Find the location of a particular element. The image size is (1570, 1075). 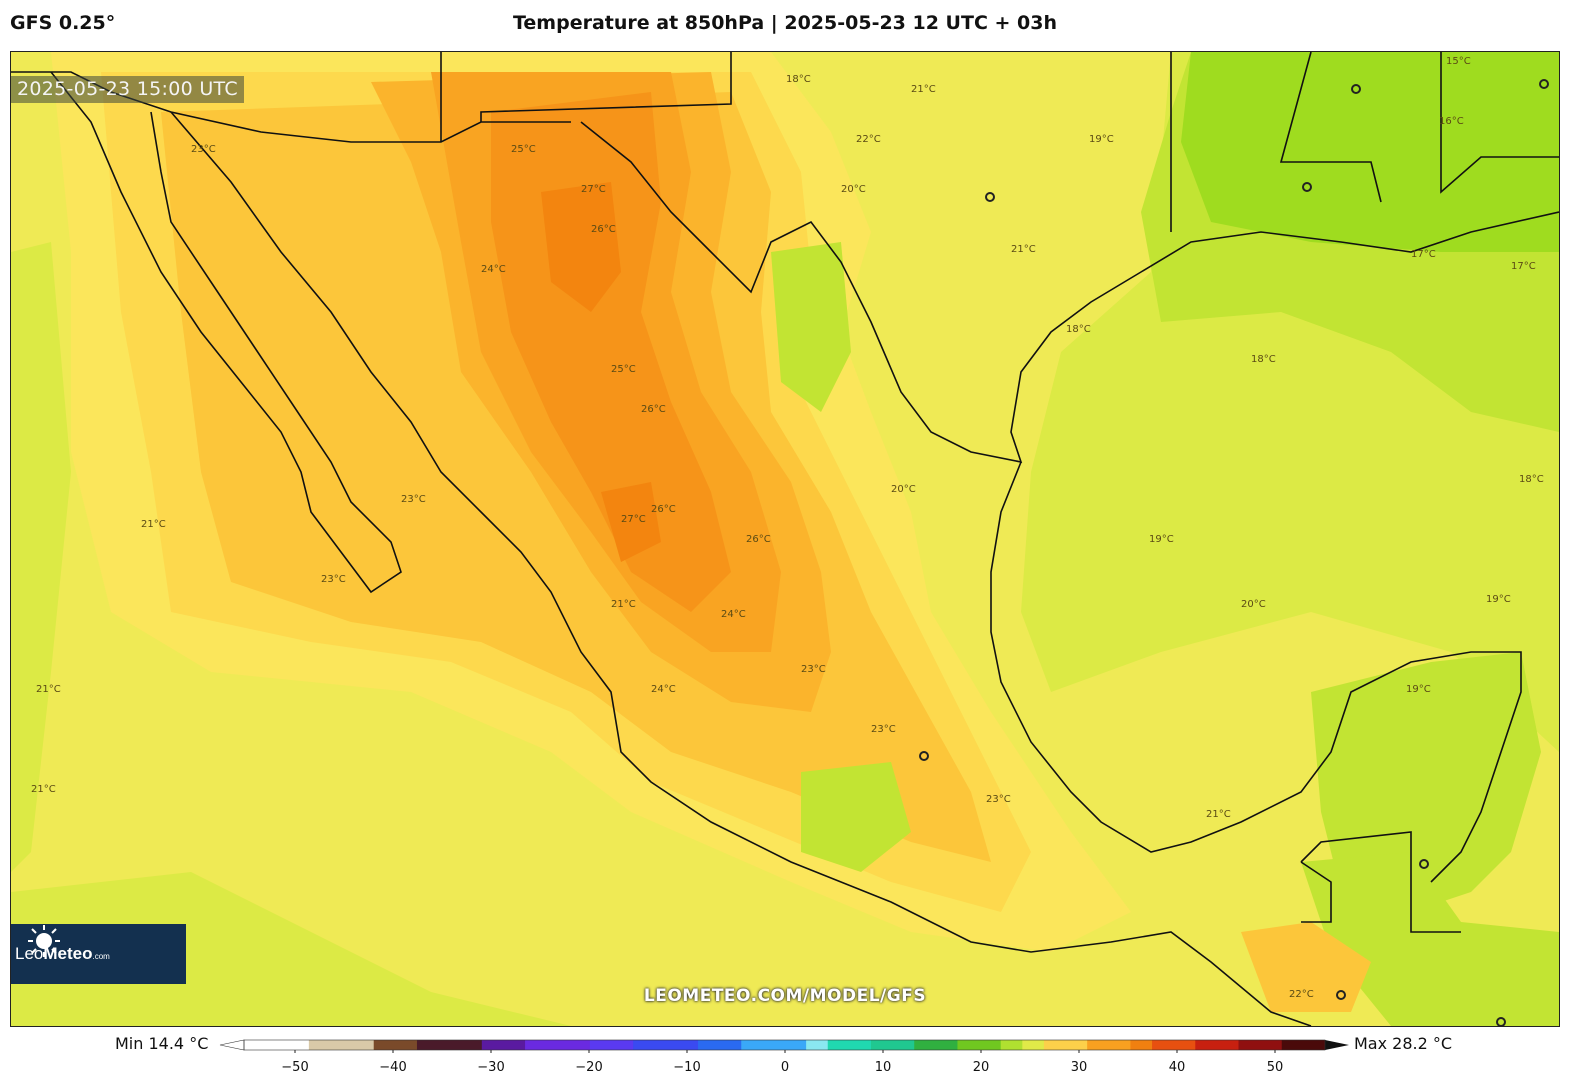

colorbar-tick-label: −40 is located at coordinates (392, 1067).